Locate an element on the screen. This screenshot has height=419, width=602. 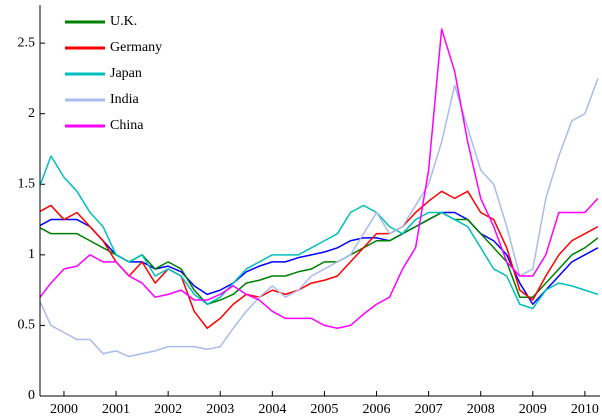
x-tick-label: 2000 is located at coordinates (64, 409).